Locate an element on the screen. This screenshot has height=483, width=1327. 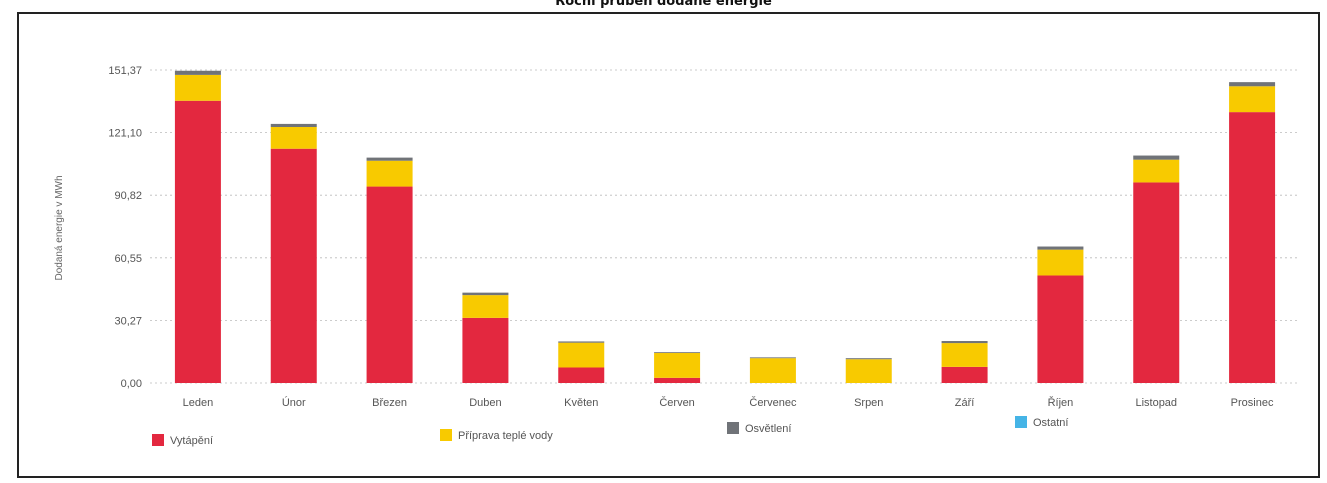
x-tick-label: Duben is located at coordinates (485, 403).